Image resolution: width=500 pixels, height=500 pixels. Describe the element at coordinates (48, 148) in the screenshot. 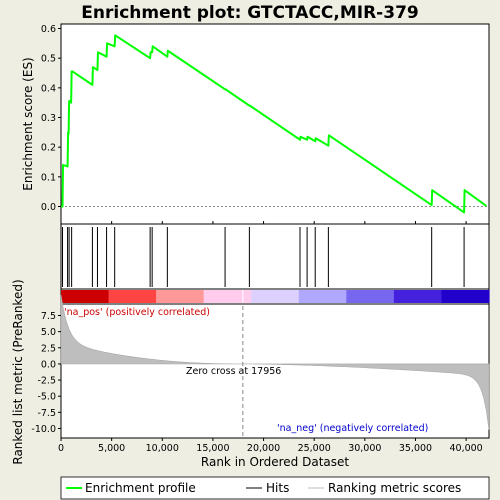

I see `es-tick-label: 0.2` at that location.